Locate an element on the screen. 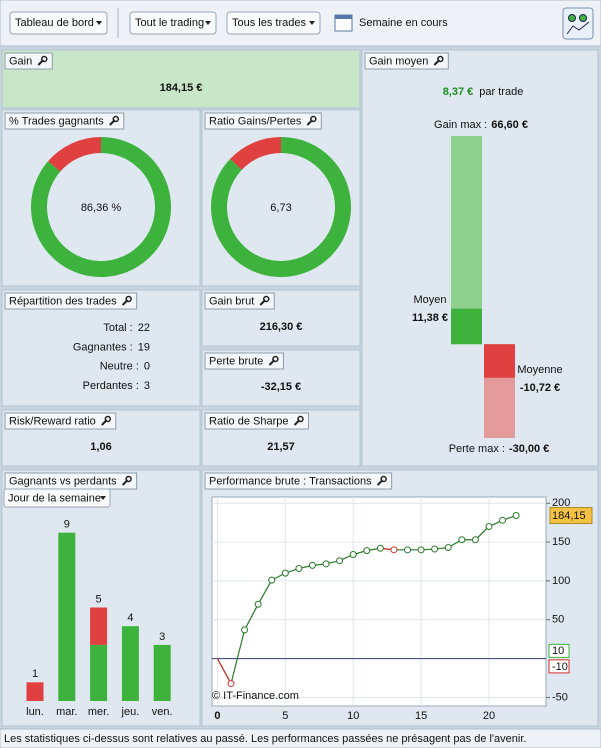 The width and height of the screenshot is (601, 748). panel-title: Répartition des trades is located at coordinates (63, 301).